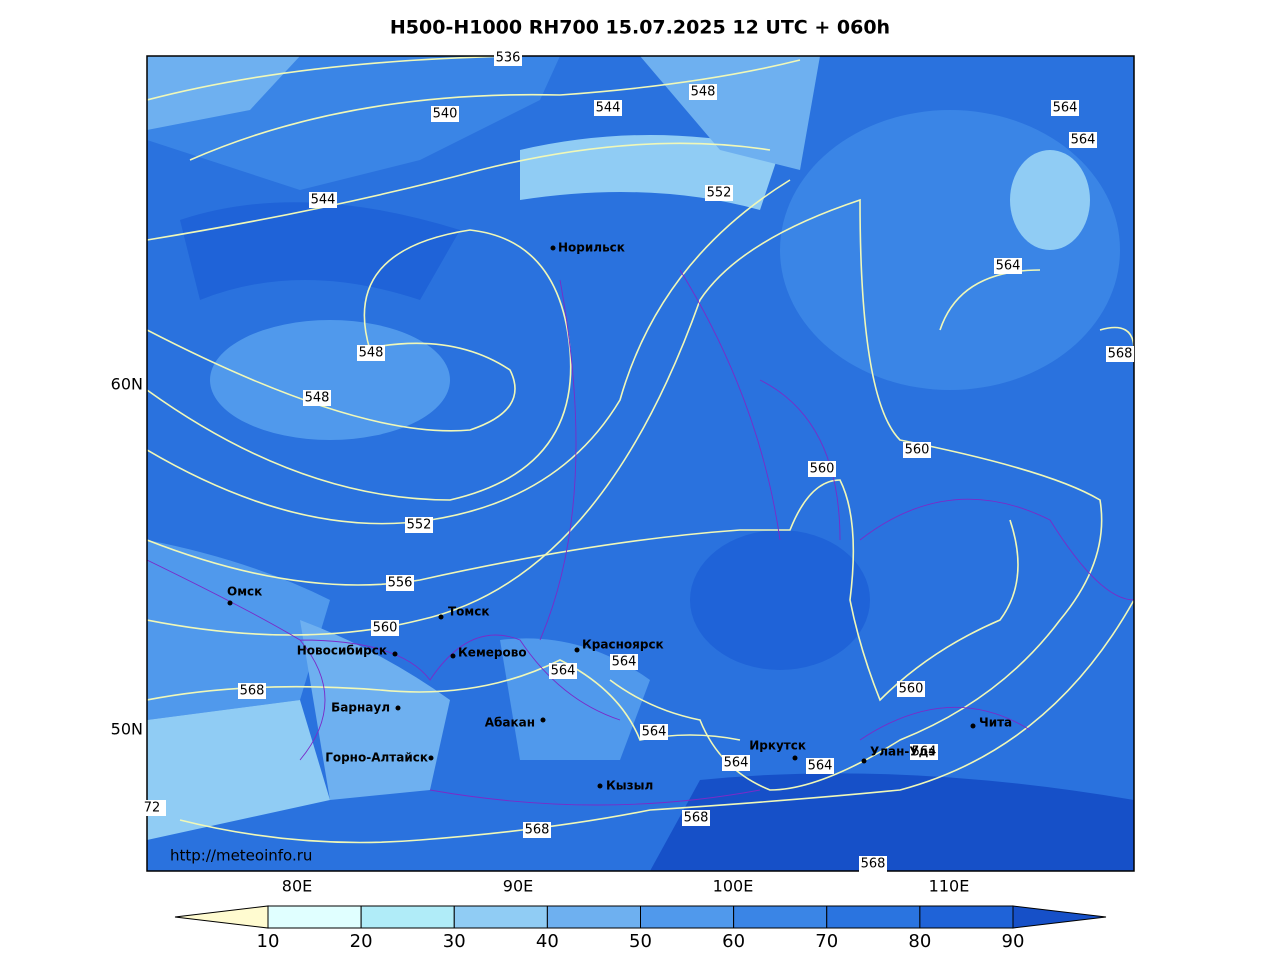 This screenshot has height=963, width=1281. Describe the element at coordinates (949, 886) in the screenshot. I see `lon-label: 110E` at that location.